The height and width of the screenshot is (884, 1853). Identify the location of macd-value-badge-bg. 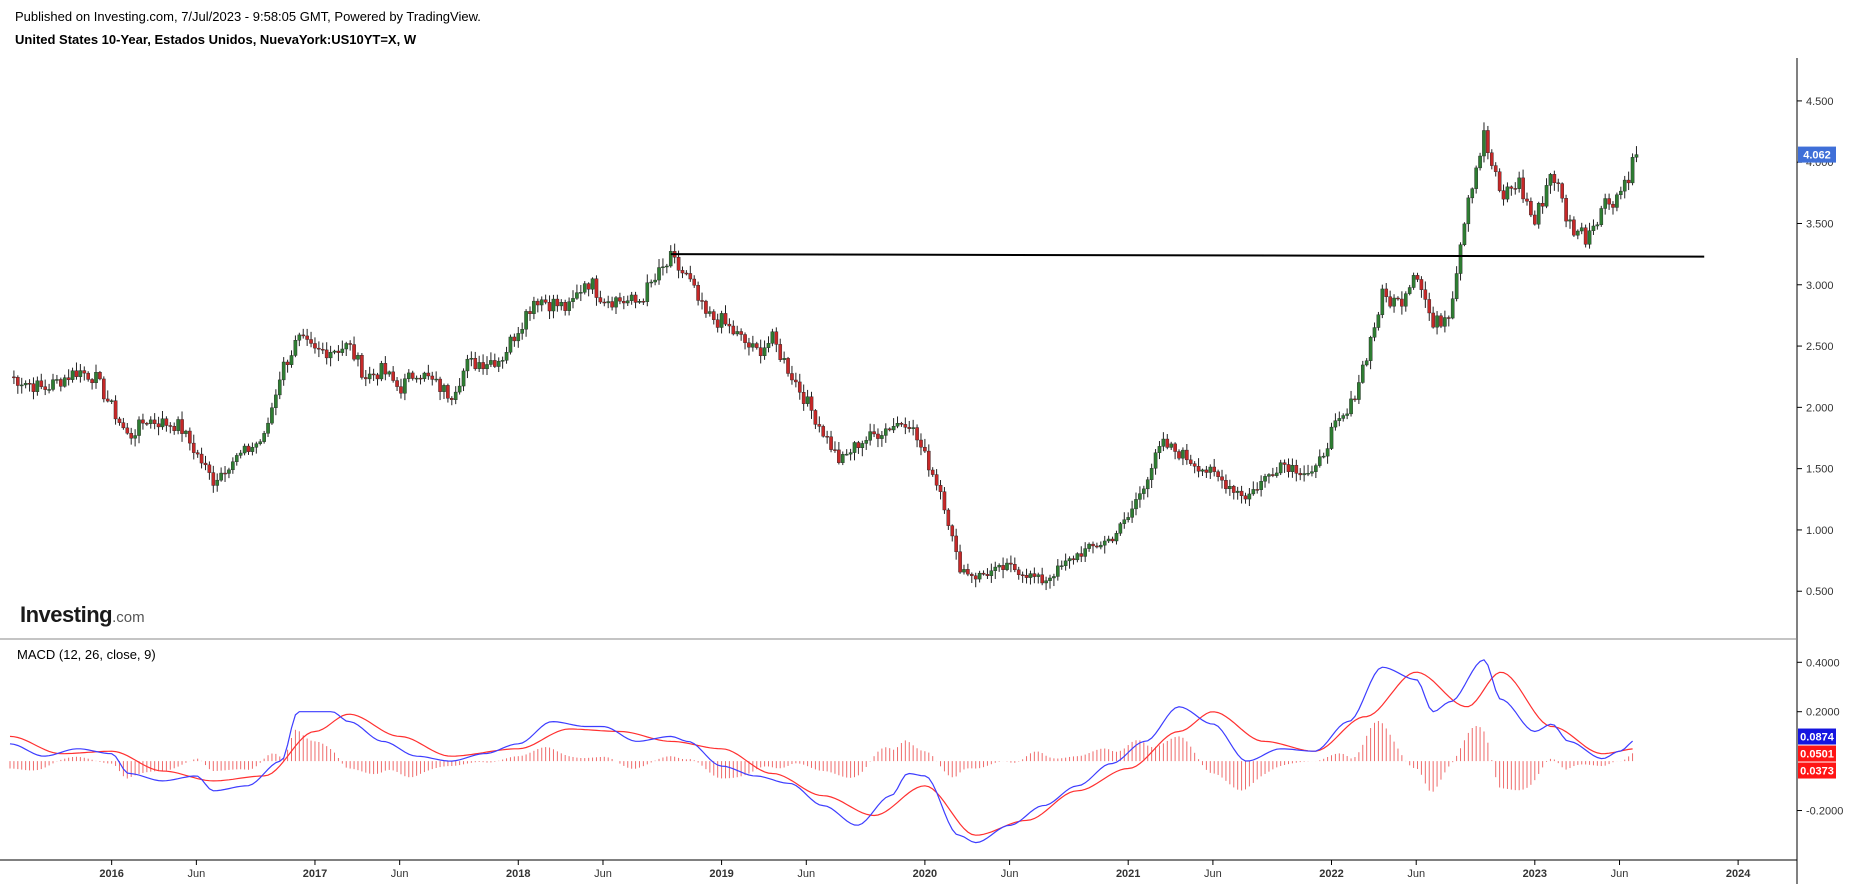
(1817, 736).